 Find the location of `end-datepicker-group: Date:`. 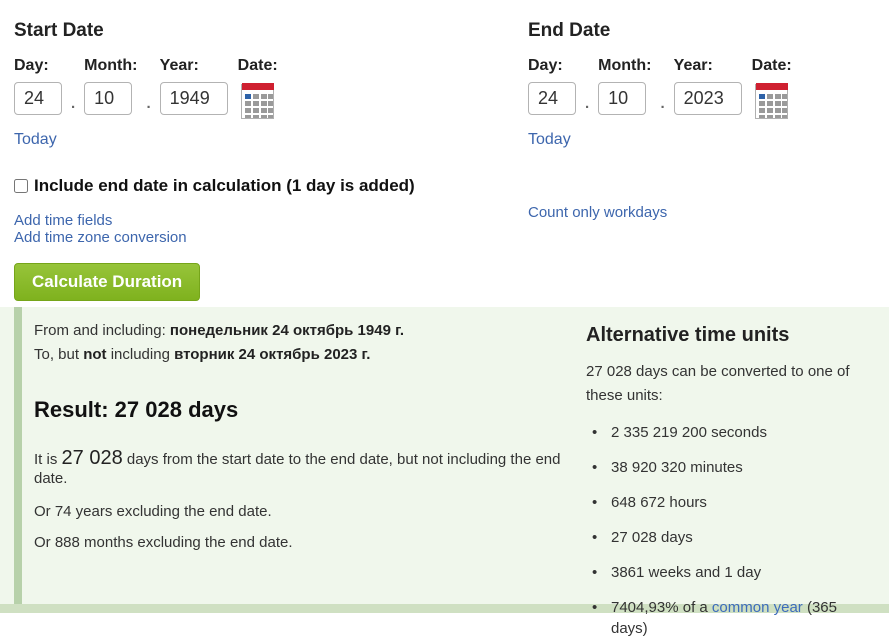

end-datepicker-group: Date: is located at coordinates (772, 88).